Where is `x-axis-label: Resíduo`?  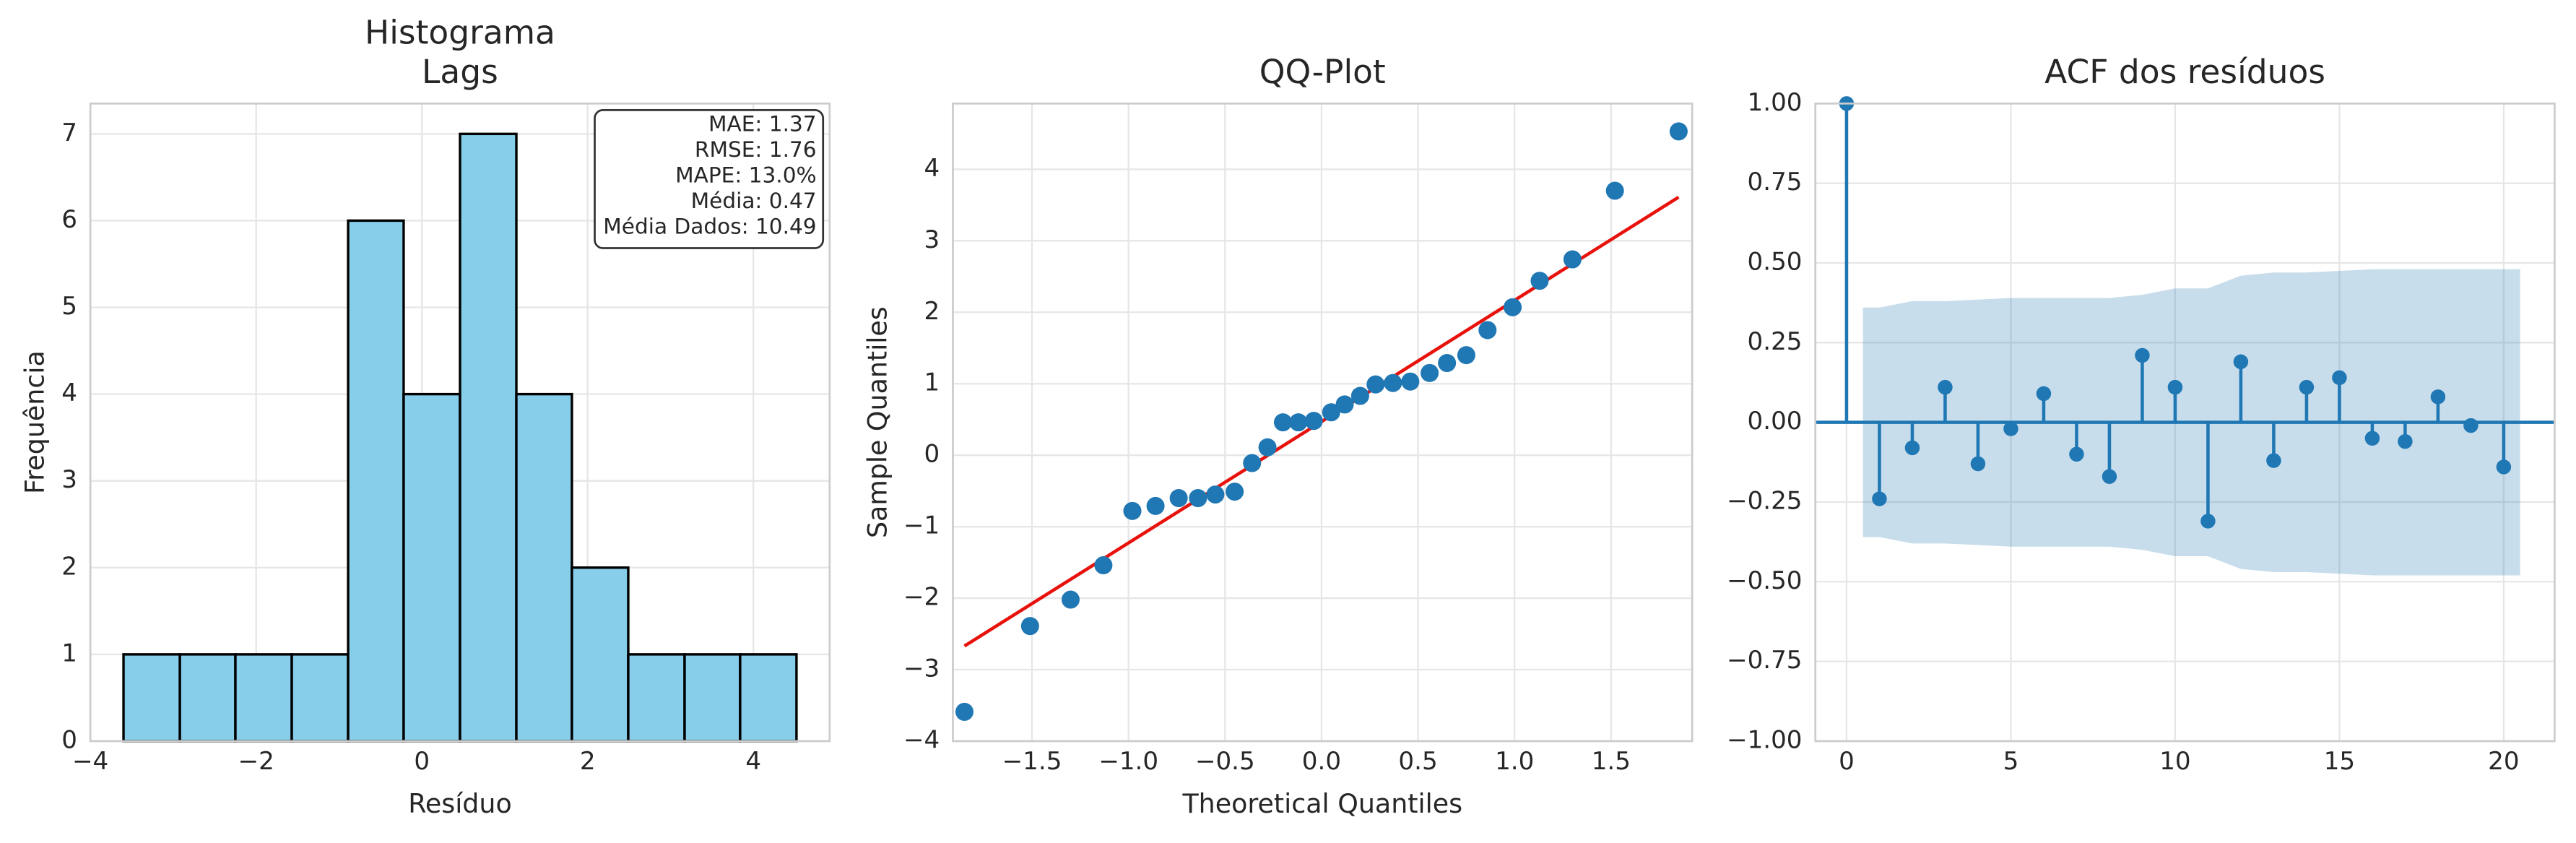
x-axis-label: Resíduo is located at coordinates (459, 804).